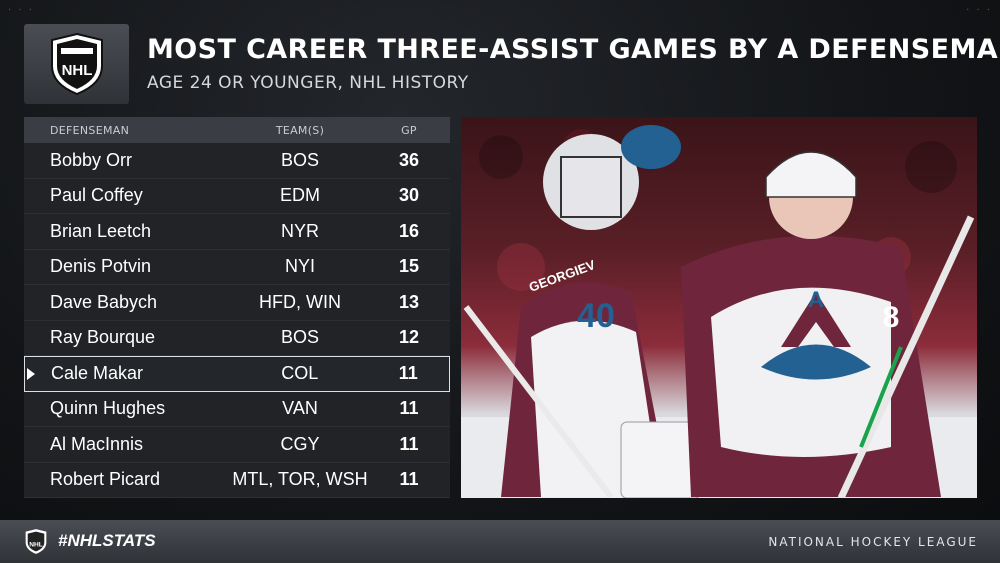  I want to click on table-row: Denis Potvin NYI 15, so click(237, 267).